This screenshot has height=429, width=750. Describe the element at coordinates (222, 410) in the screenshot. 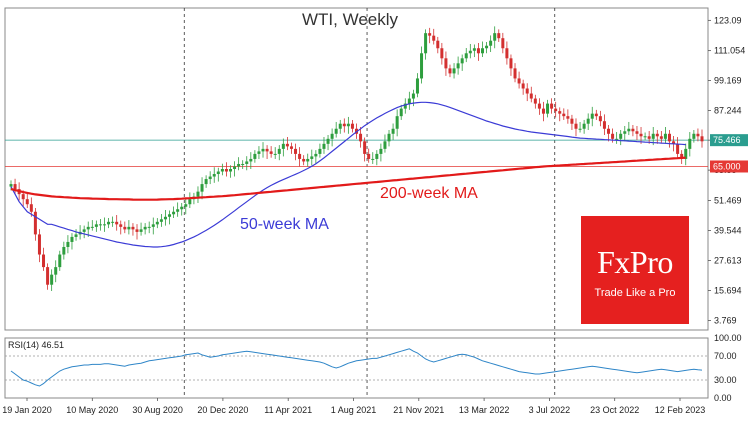

I see `x-tick-label: 20 Dec 2020` at that location.